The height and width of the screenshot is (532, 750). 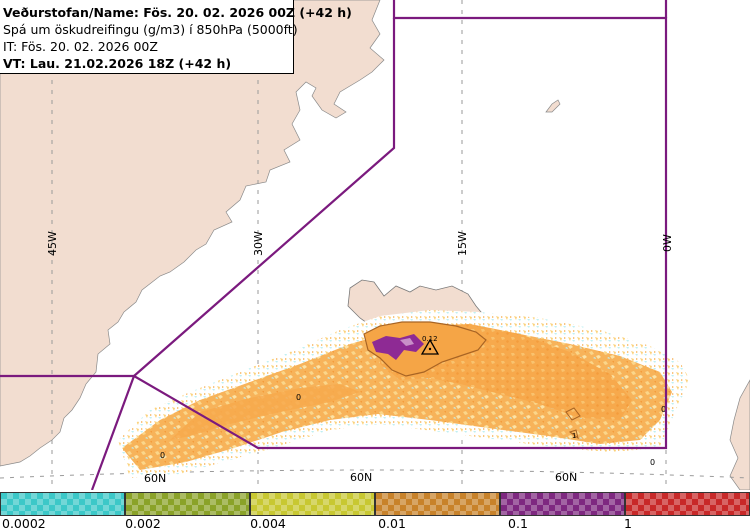 I want to click on norway-coast, so click(x=739, y=434).